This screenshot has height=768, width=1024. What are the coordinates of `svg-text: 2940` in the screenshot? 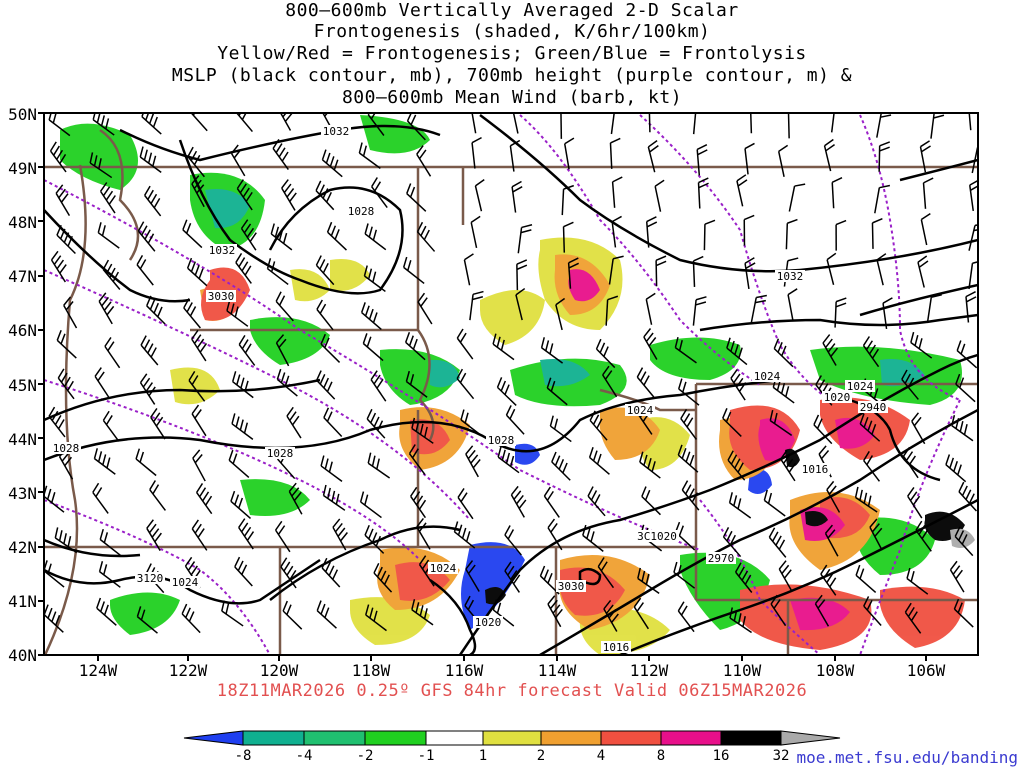 It's located at (873, 407).